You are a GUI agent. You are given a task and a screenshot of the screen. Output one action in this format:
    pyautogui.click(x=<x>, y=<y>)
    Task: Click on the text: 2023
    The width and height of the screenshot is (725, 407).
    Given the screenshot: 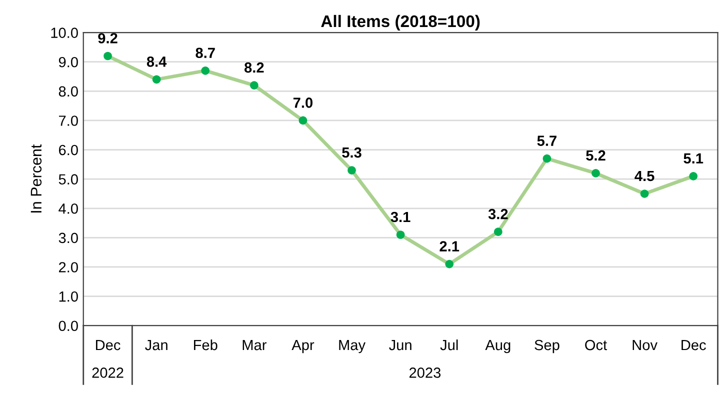 What is the action you would take?
    pyautogui.click(x=425, y=373)
    